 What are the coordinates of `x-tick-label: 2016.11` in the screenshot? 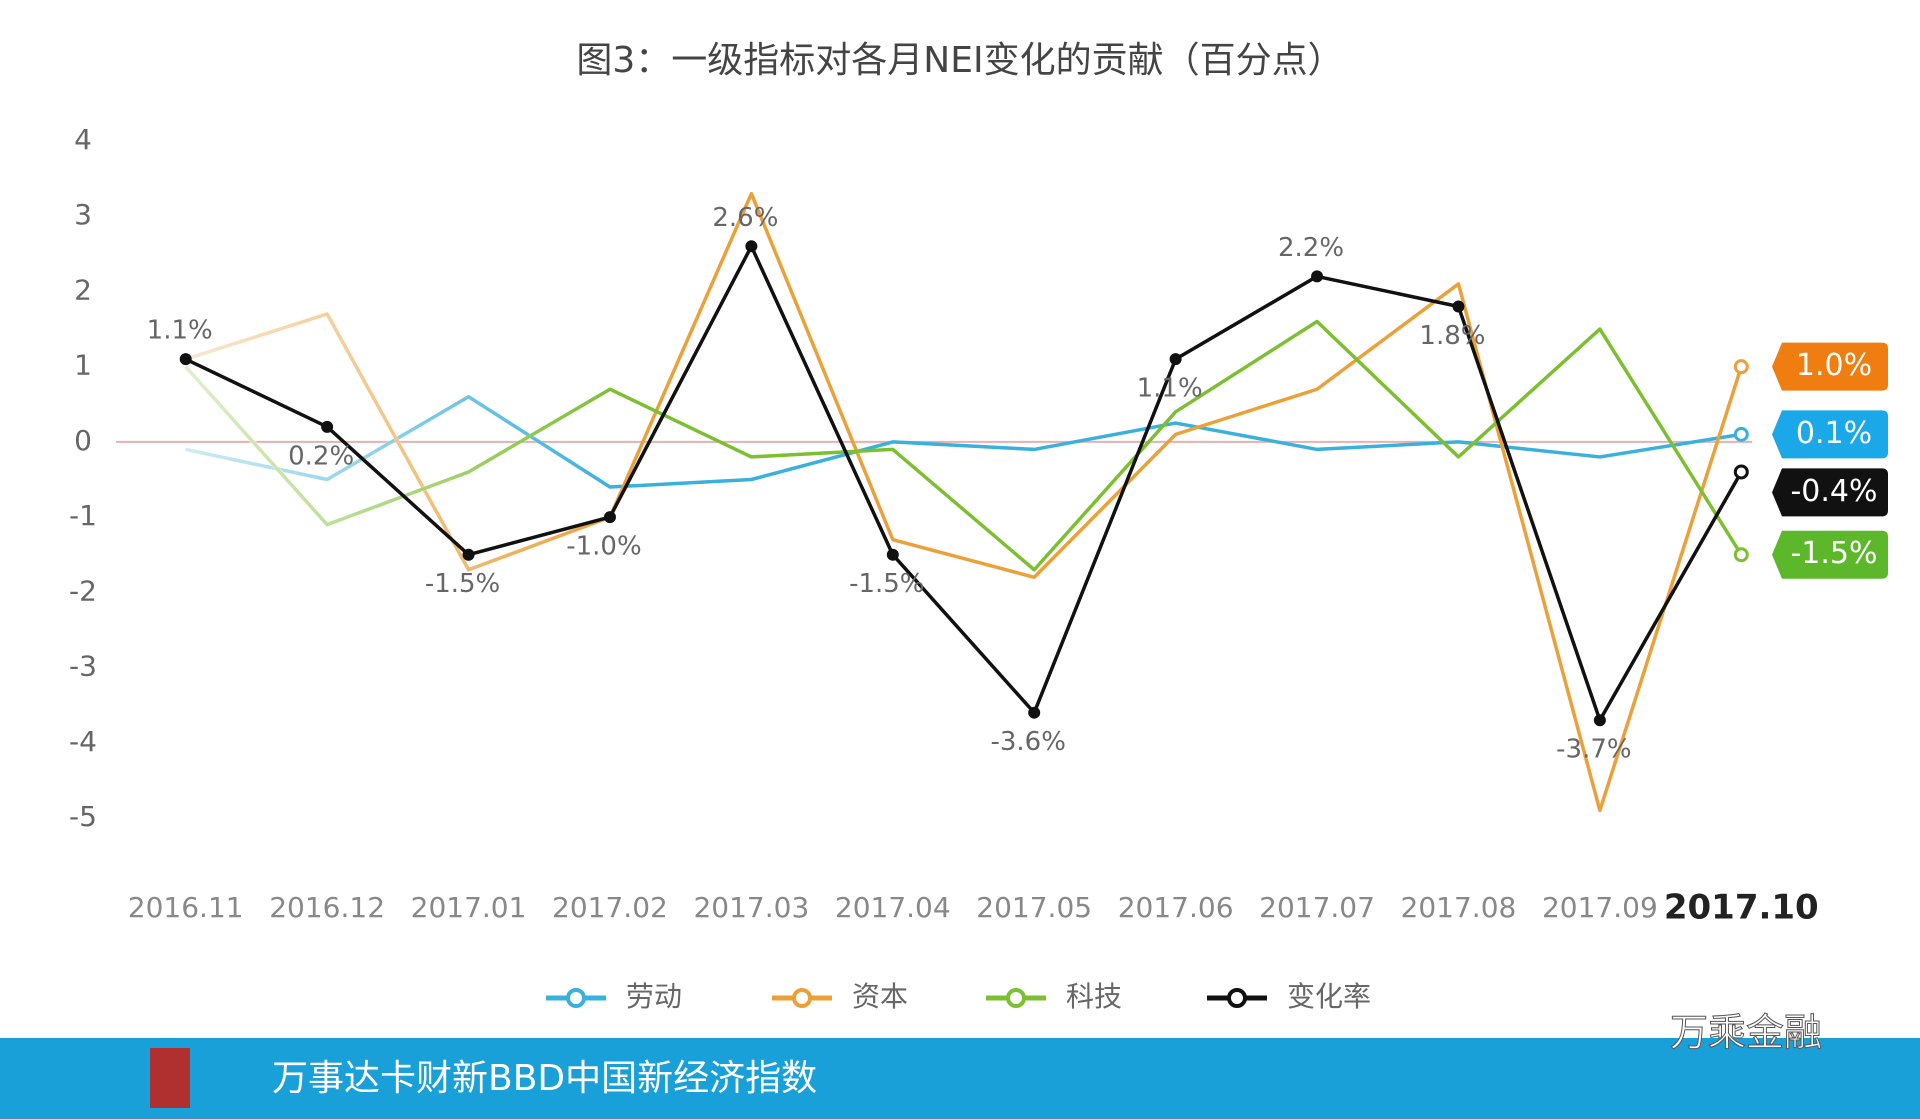 It's located at (186, 907).